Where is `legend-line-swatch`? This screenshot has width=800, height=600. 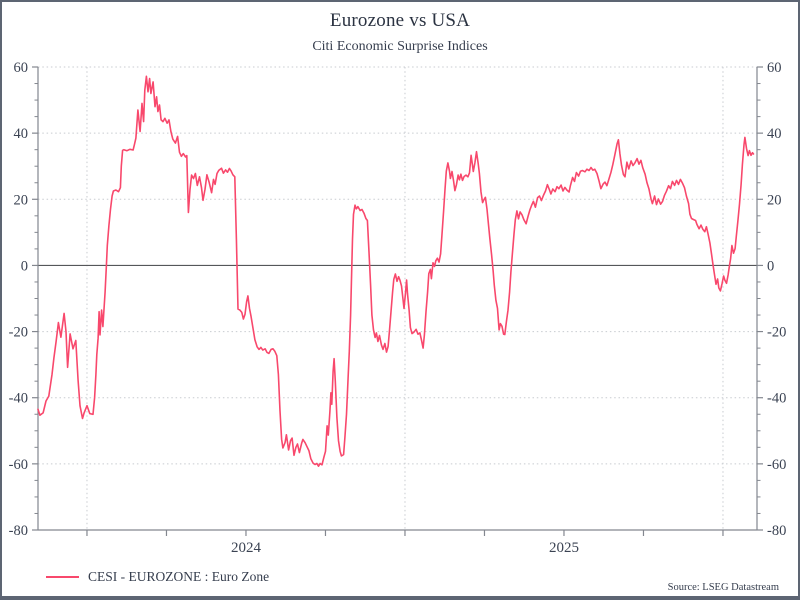
legend-line-swatch is located at coordinates (62, 577).